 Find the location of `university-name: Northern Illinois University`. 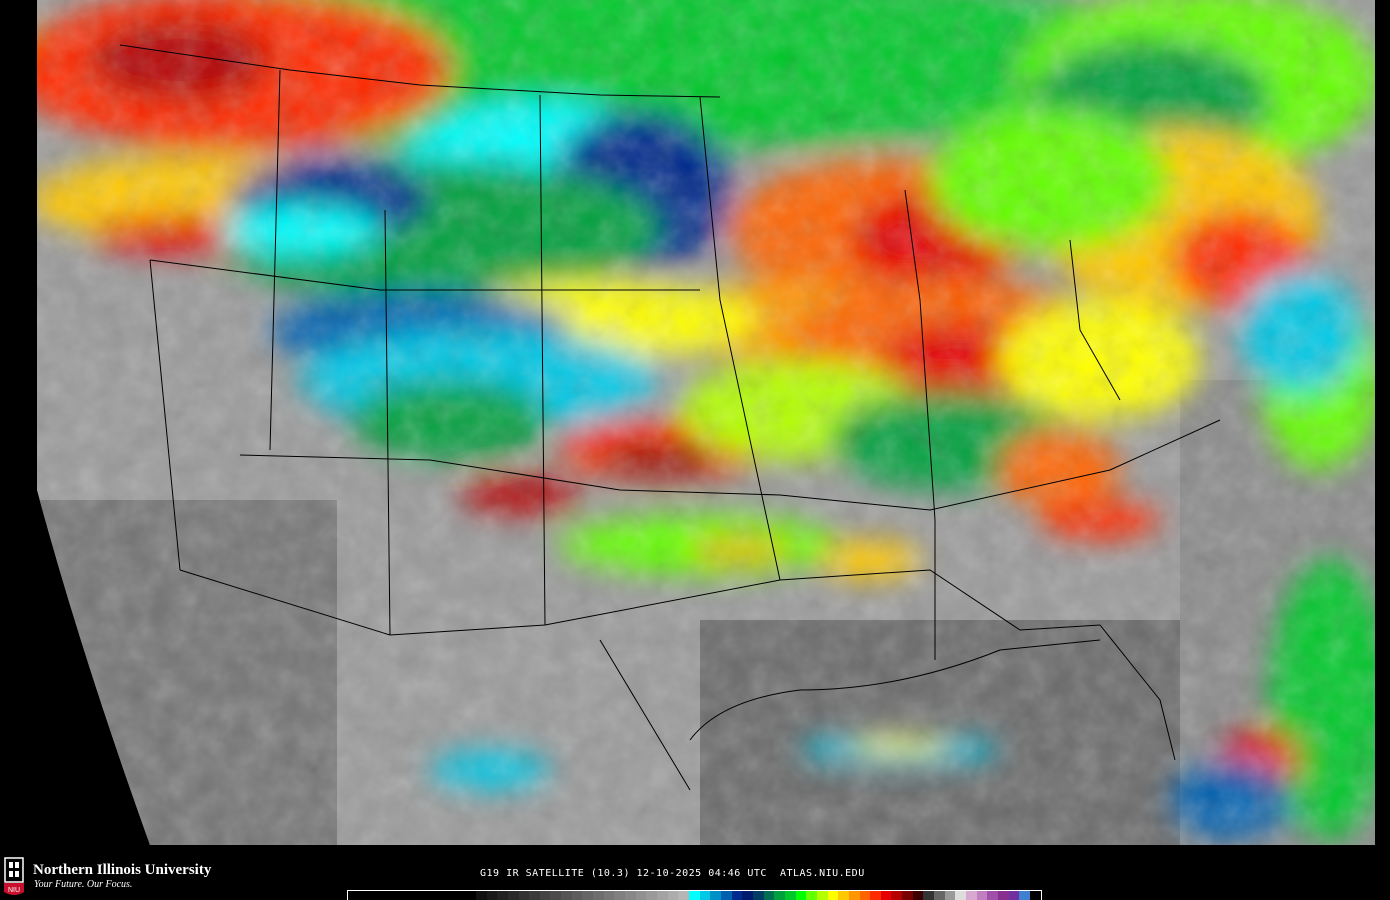

university-name: Northern Illinois University is located at coordinates (122, 870).